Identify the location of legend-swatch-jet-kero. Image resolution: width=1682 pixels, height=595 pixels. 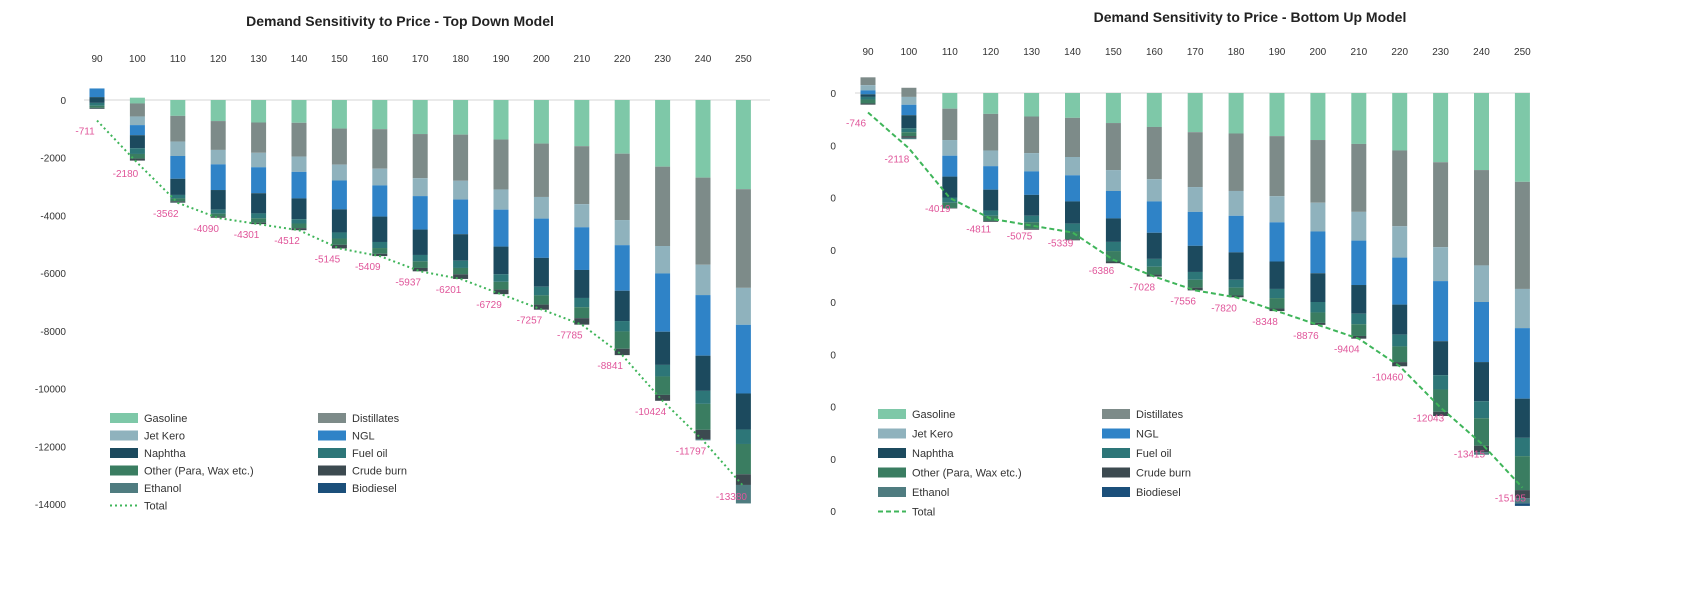
(892, 433).